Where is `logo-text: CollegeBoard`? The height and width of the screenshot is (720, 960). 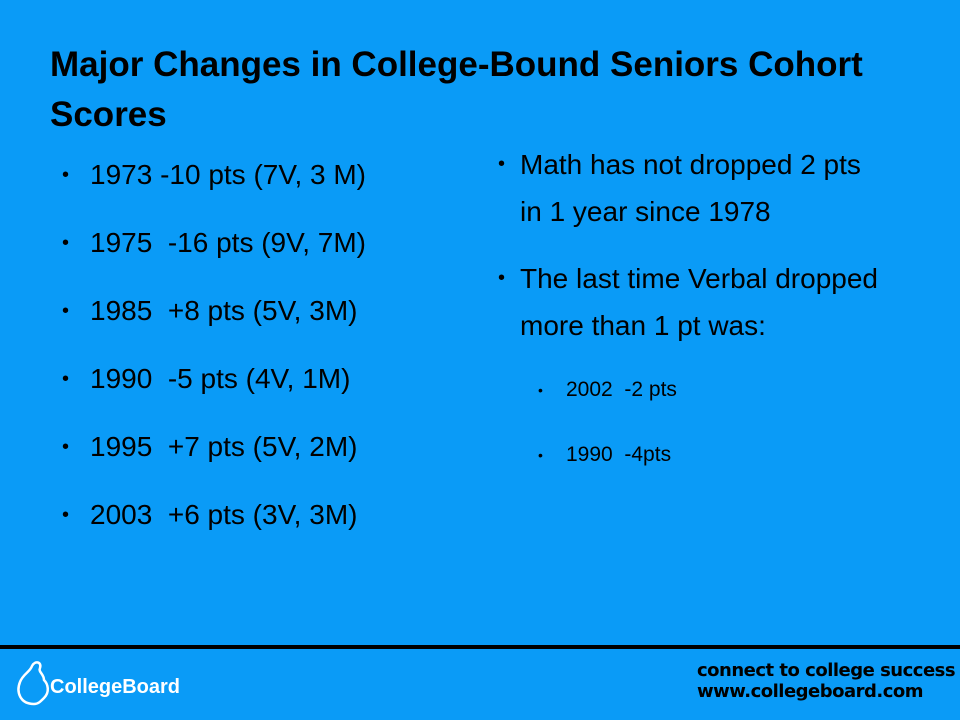 logo-text: CollegeBoard is located at coordinates (115, 687).